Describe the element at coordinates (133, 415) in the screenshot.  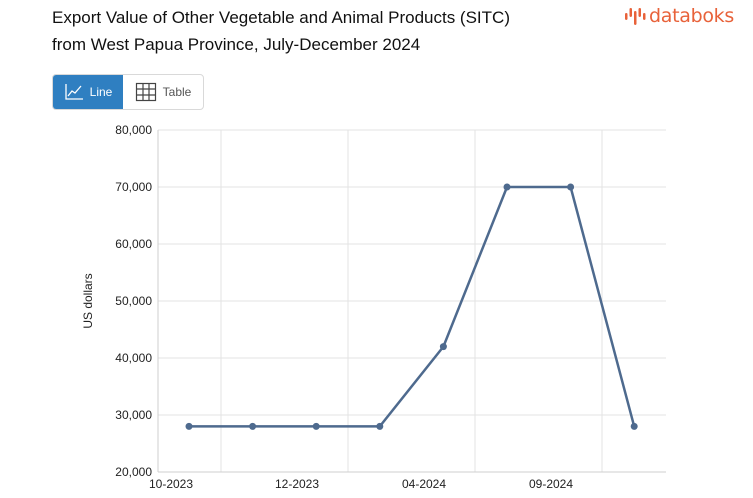
I see `y-tick-label: 30,000` at that location.